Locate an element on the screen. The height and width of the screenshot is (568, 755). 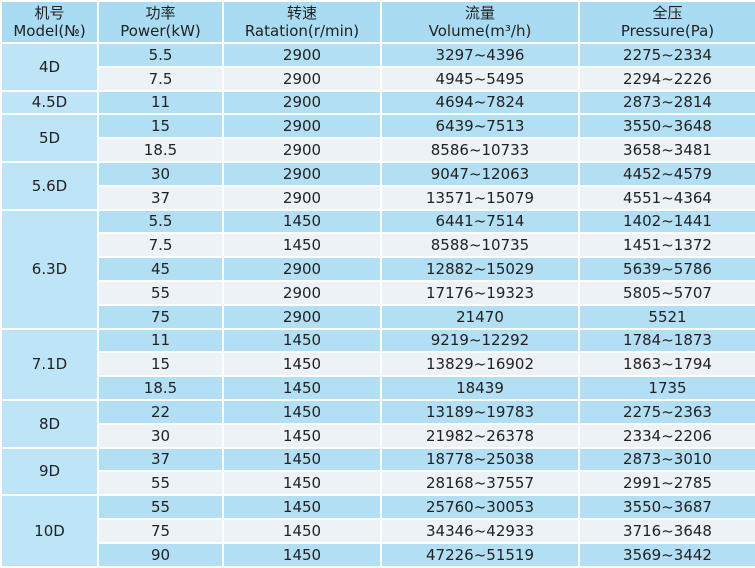
data-row: 8D 22 1450 13189~19783 2275~2363 is located at coordinates (377, 423).